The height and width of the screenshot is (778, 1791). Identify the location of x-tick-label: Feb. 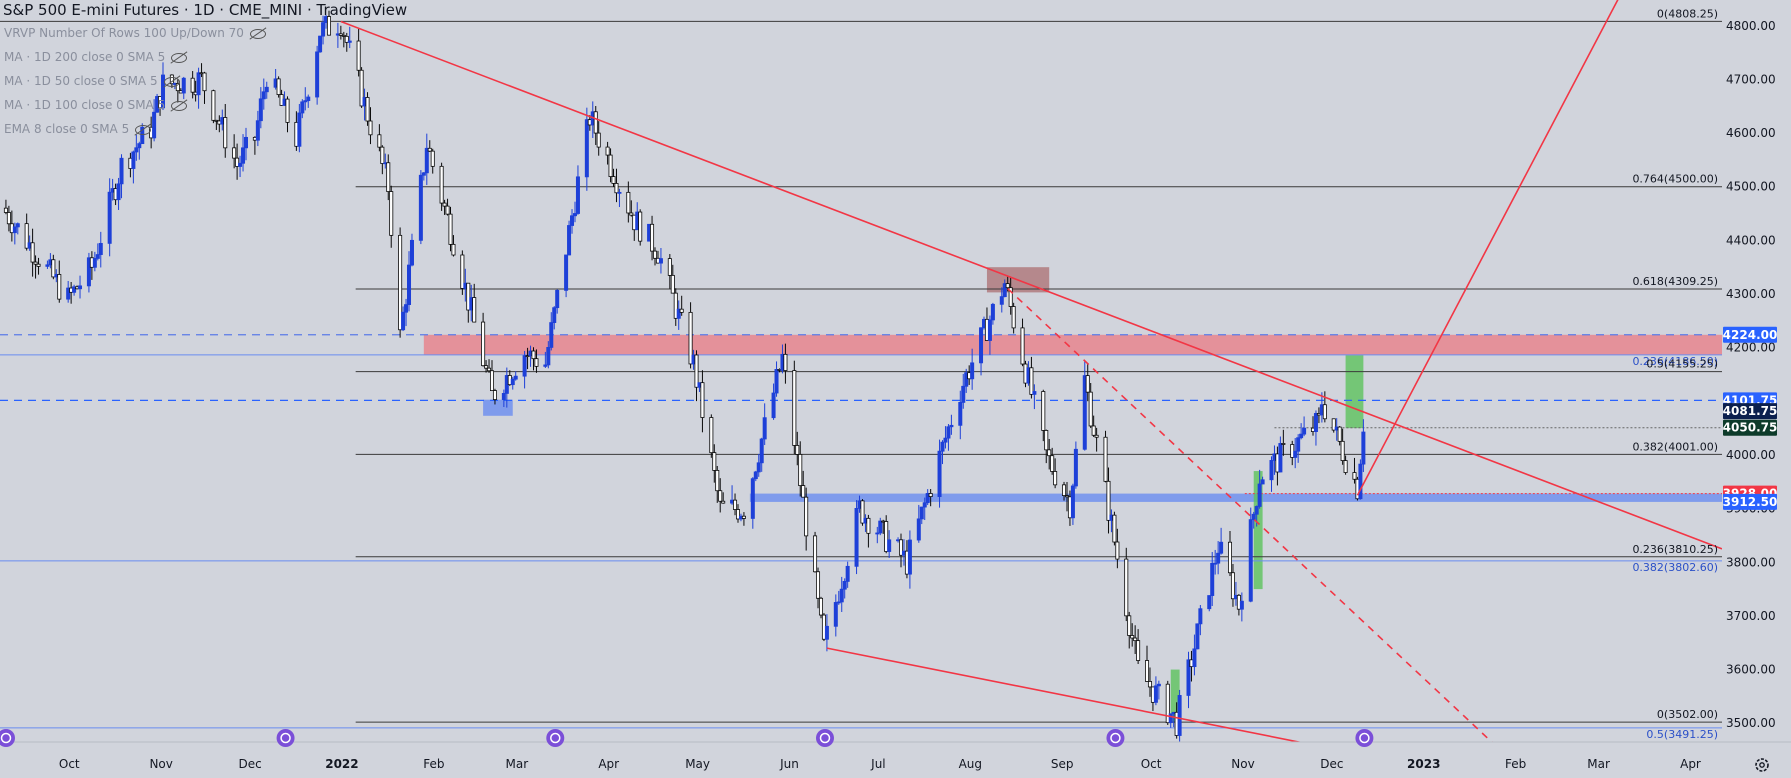
(433, 764).